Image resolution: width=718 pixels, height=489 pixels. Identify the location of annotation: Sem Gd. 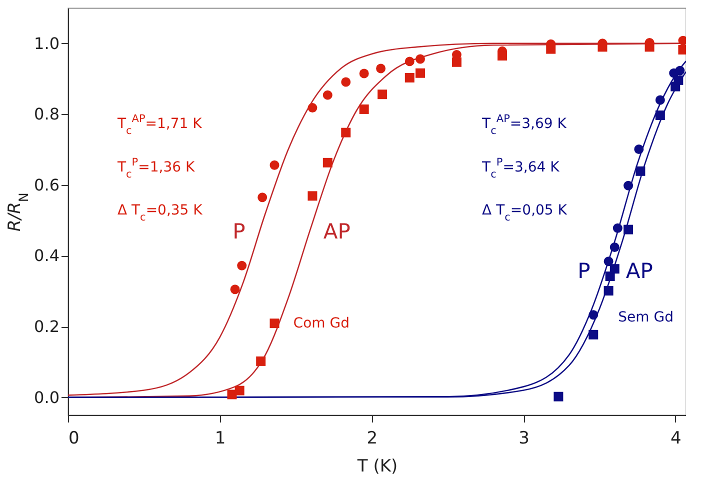
(646, 317).